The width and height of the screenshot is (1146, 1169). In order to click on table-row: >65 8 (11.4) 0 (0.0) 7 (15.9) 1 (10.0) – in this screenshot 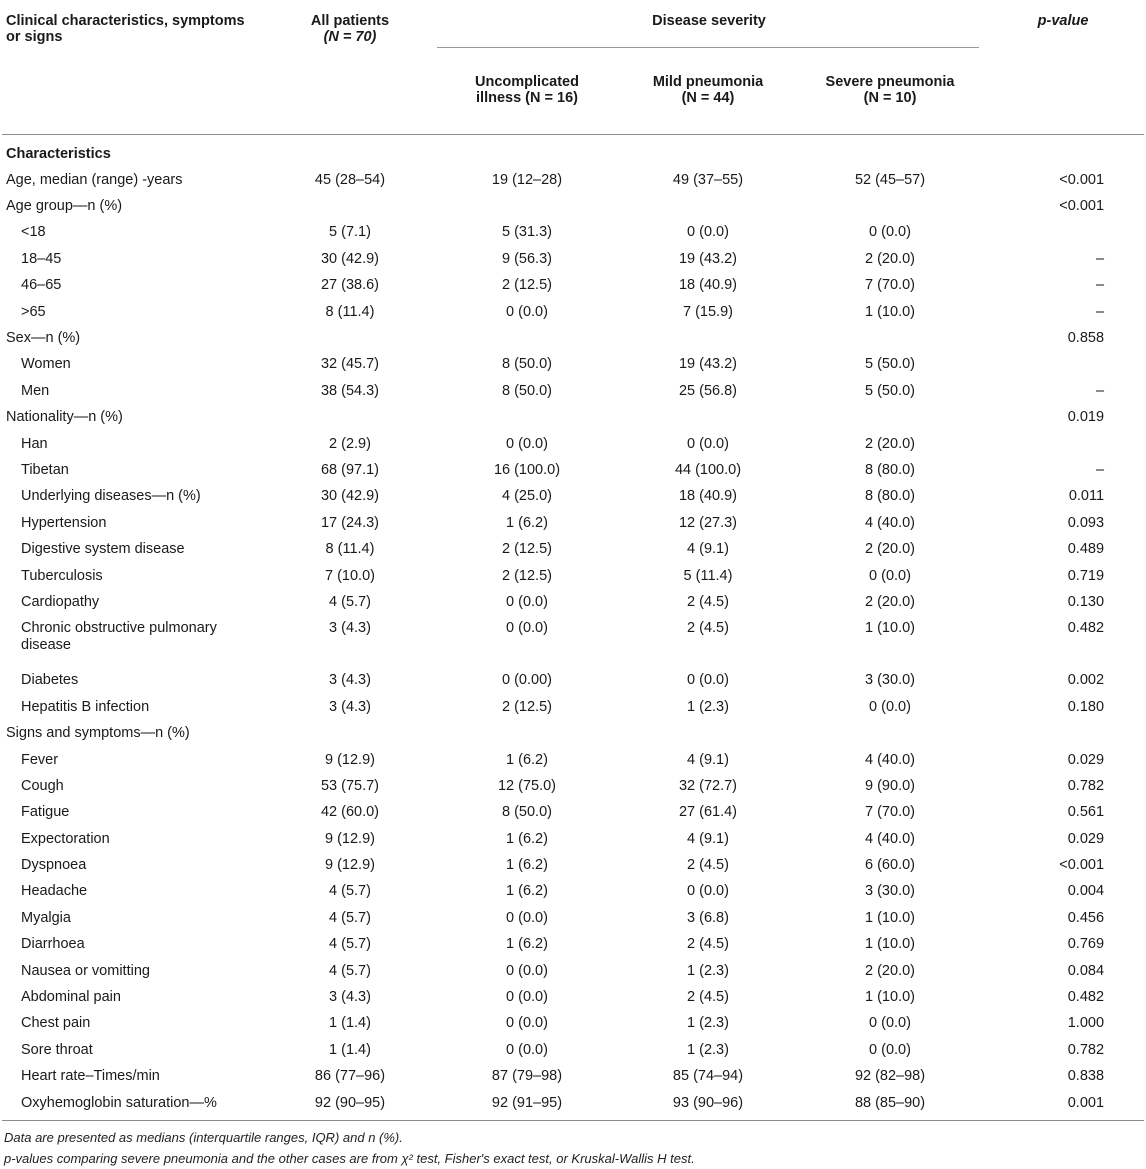, I will do `click(573, 312)`.